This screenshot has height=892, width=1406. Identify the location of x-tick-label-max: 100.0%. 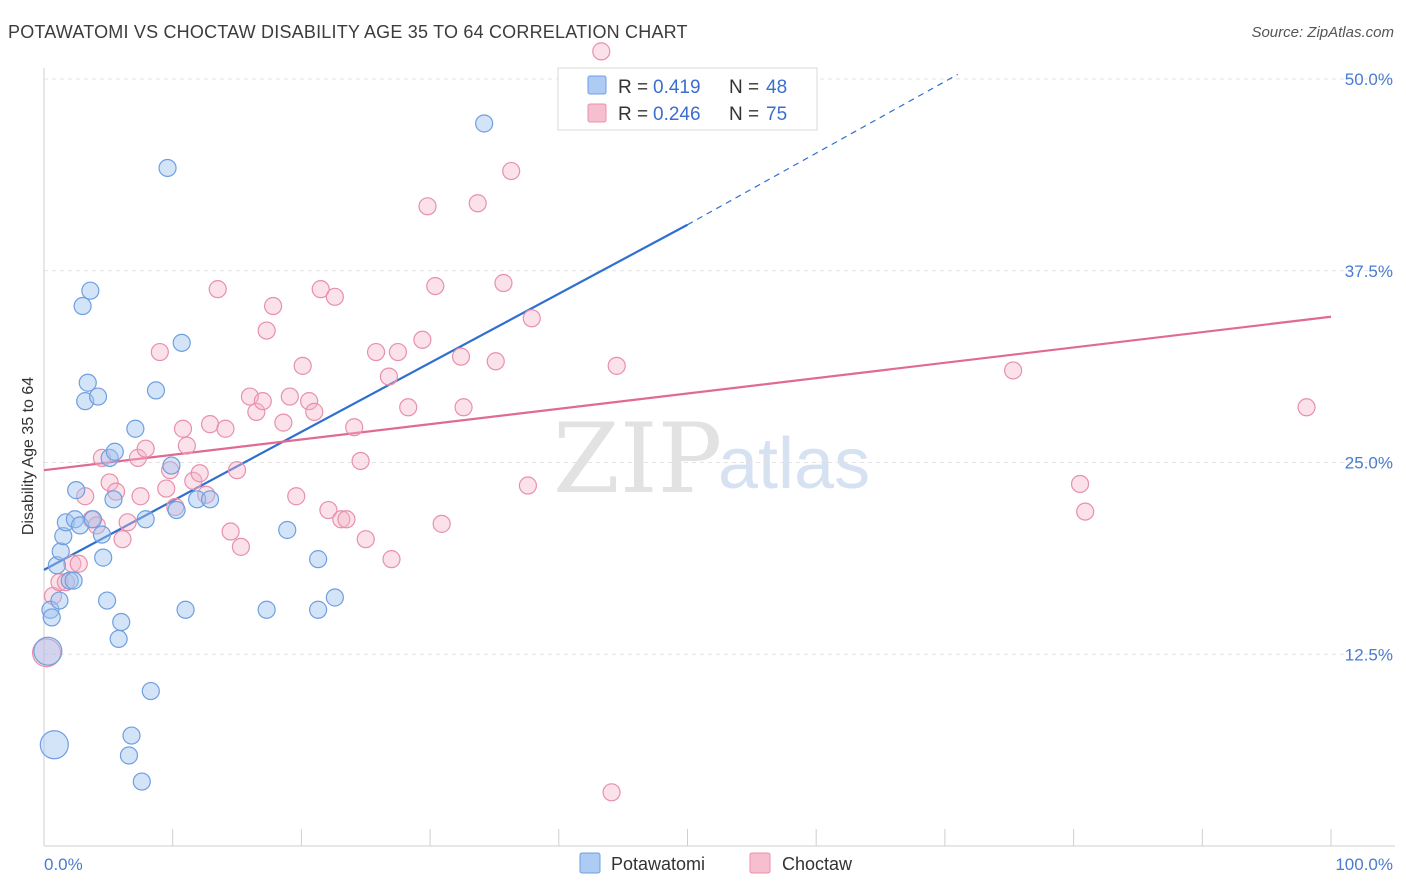
(1364, 864).